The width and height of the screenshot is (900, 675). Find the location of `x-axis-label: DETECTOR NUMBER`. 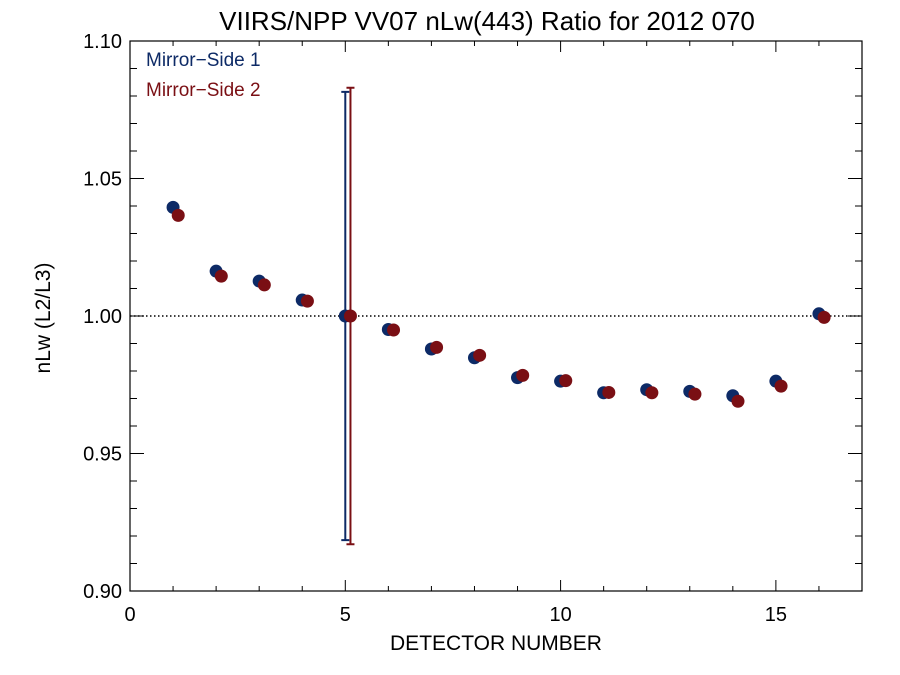

x-axis-label: DETECTOR NUMBER is located at coordinates (496, 643).